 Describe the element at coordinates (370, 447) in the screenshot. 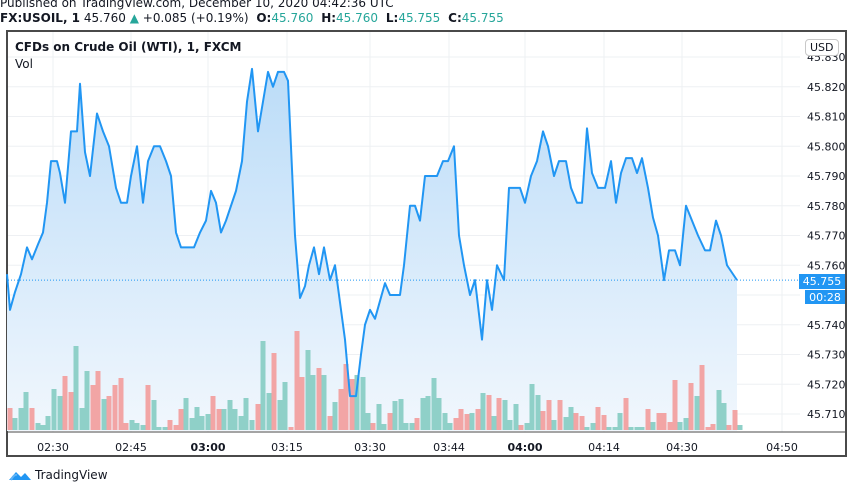

I see `time-tick: 03:30` at that location.